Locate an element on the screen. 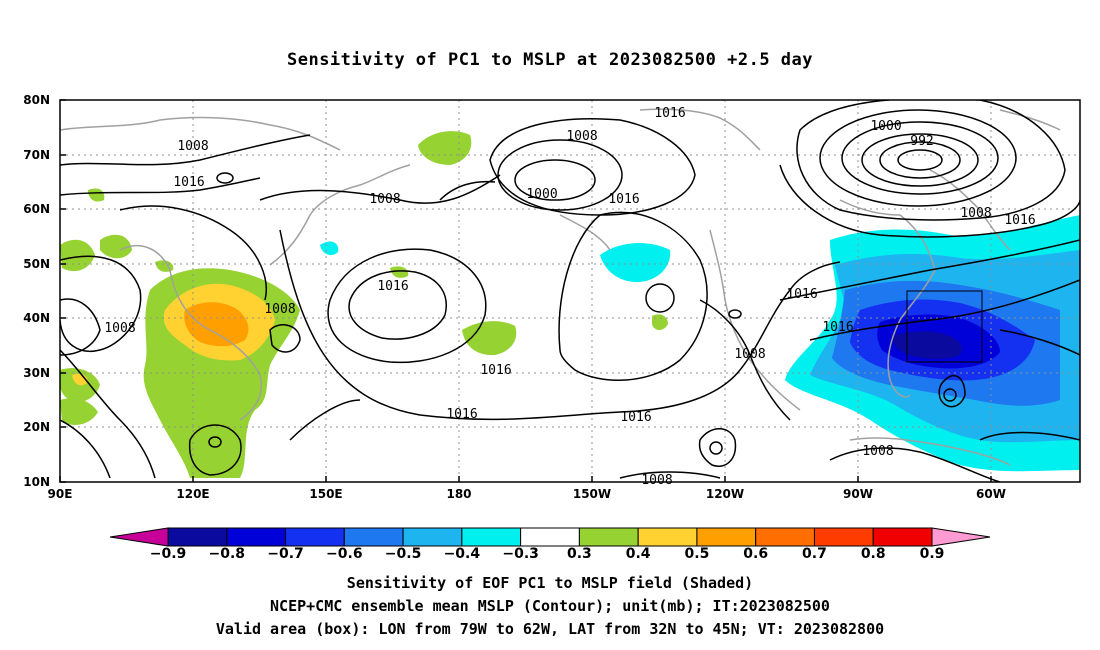  contour-label: 992 is located at coordinates (921, 141).